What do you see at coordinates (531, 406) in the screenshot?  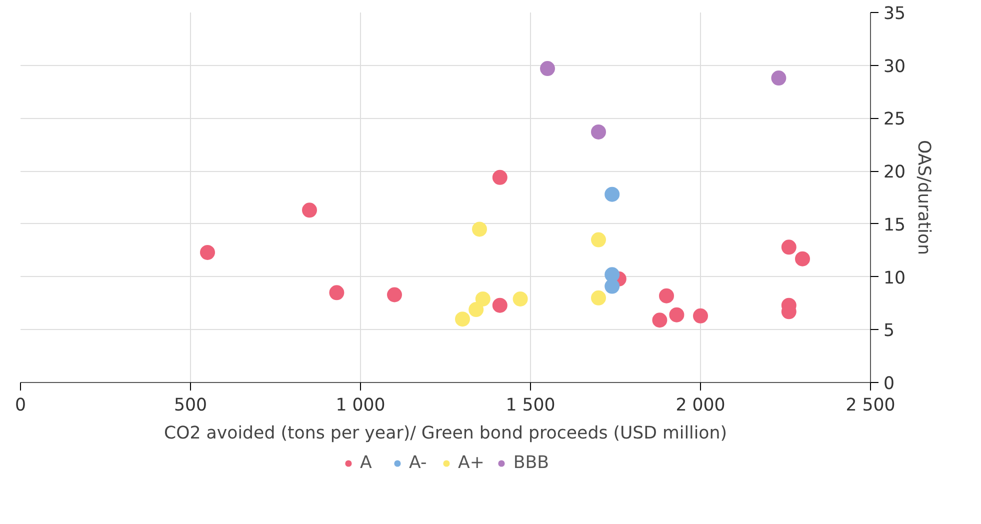 I see `x-tick-label: 1 500` at bounding box center [531, 406].